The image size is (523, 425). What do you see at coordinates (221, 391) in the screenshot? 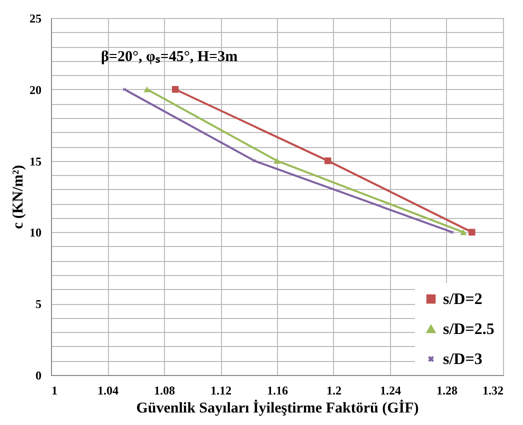
I see `x-tick-label: 1.12` at bounding box center [221, 391].